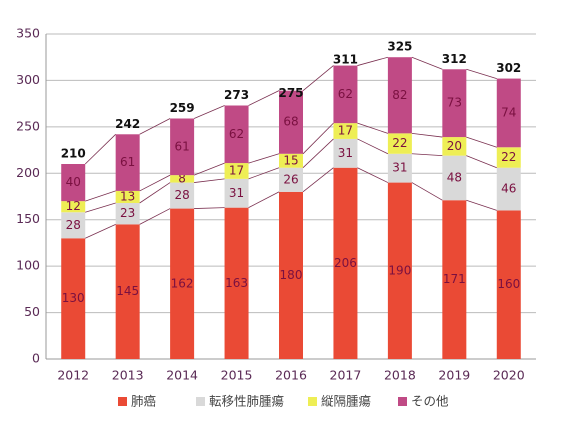  Describe the element at coordinates (143, 401) in the screenshot. I see `legend-label: 肺癌` at that location.